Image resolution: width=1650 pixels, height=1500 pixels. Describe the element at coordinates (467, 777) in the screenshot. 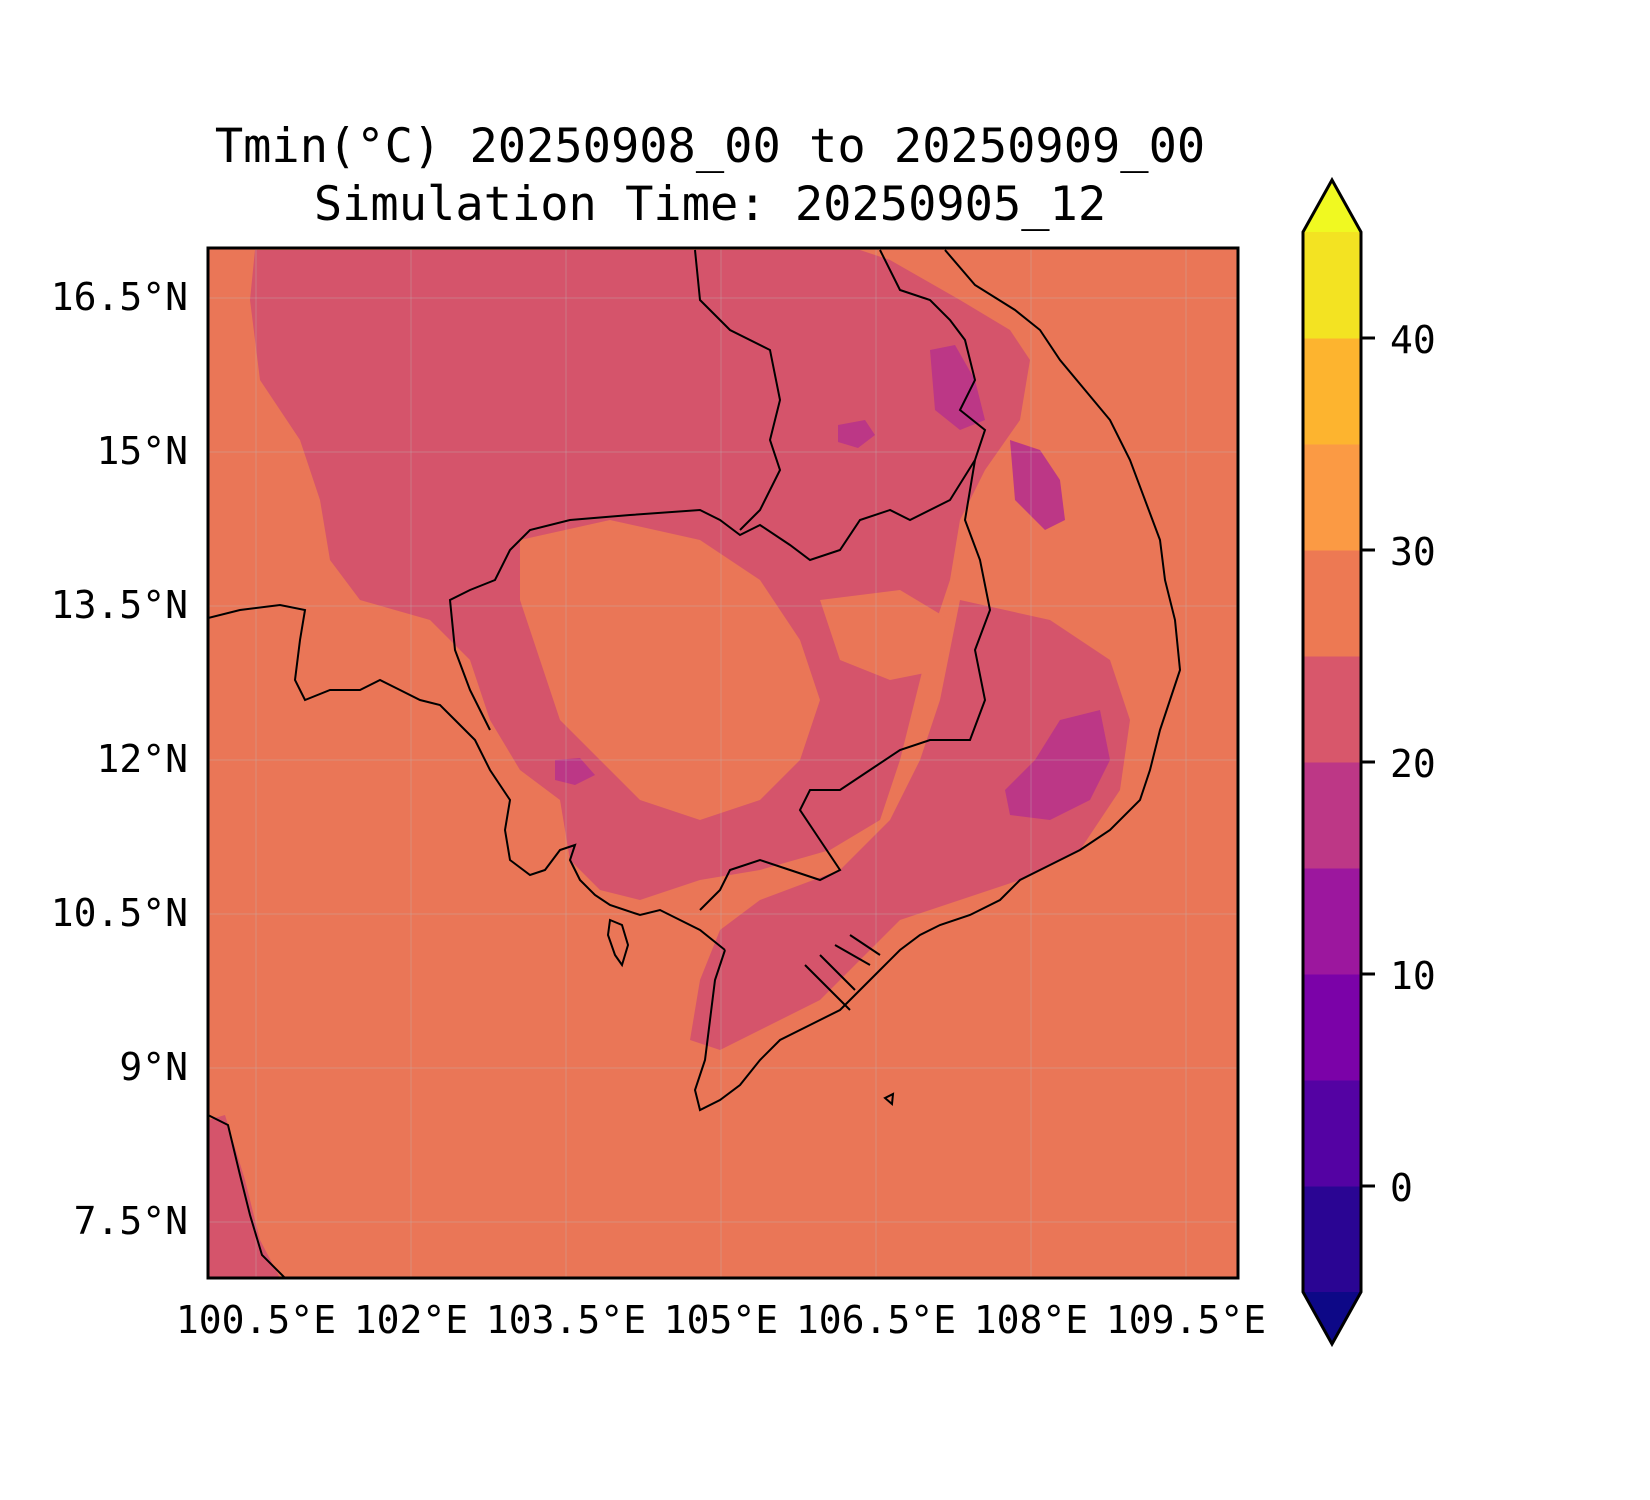

I see `coastline-cambodia-thailand` at that location.